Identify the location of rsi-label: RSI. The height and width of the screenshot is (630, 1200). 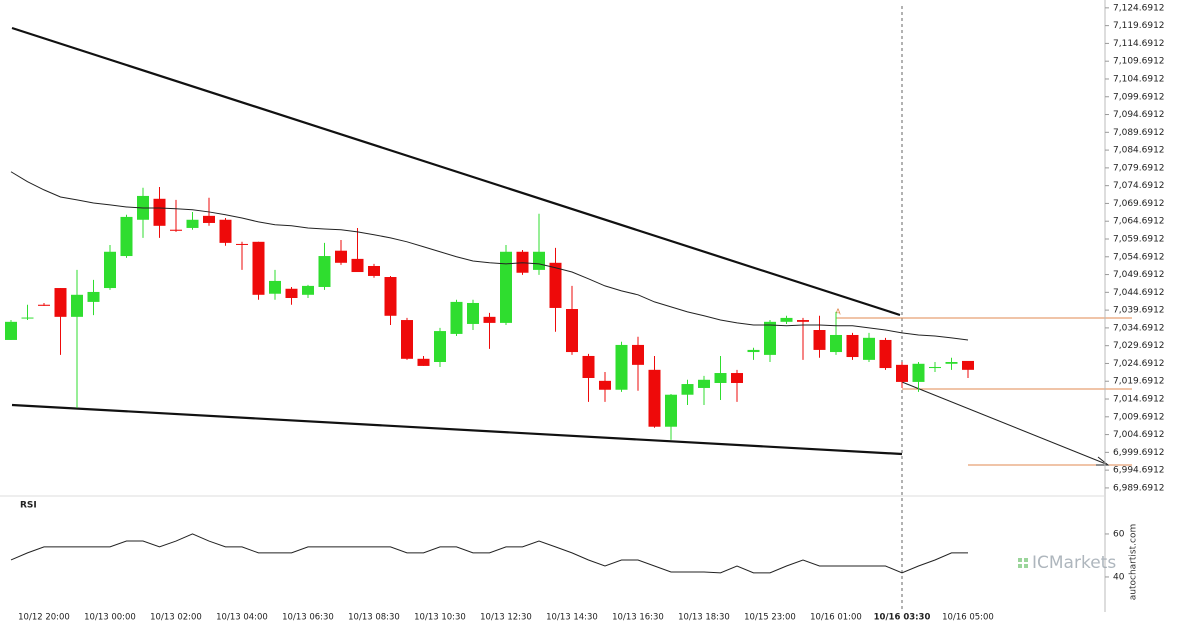
(28, 506).